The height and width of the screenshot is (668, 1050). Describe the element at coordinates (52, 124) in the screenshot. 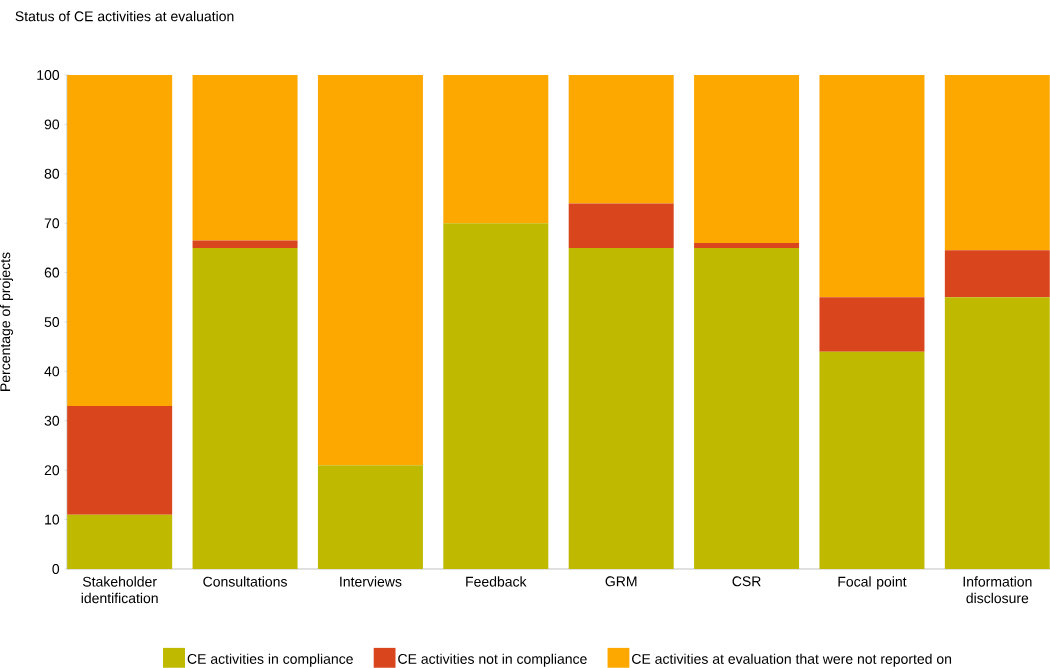

I see `y-tick-label: 90` at that location.